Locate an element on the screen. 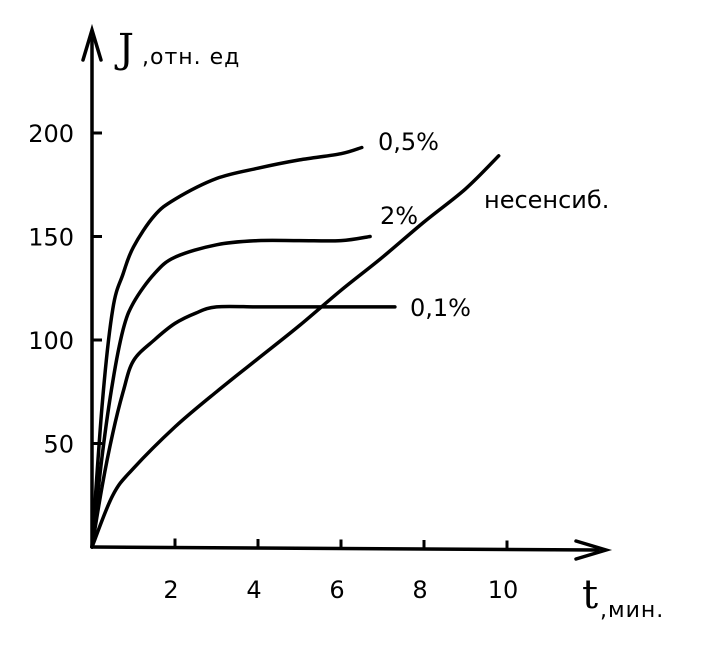 The width and height of the screenshot is (716, 656). series-label-unsensitized: несенсиб. is located at coordinates (546, 200).